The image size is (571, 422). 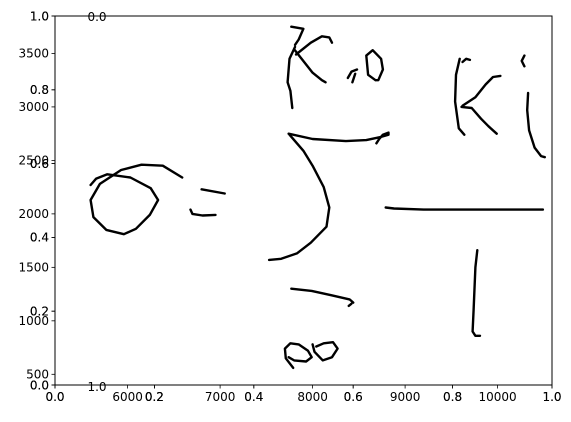 I want to click on axes0-ytick-1-label: 1000, so click(x=33, y=321).